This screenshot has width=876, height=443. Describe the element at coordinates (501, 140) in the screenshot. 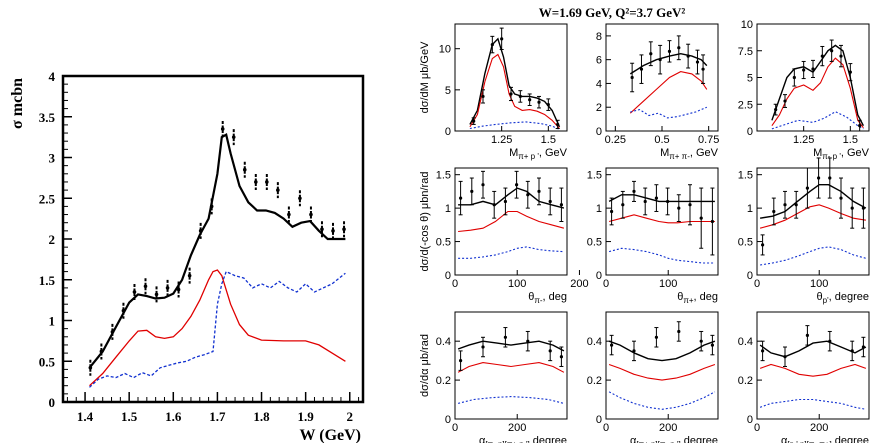

I see `x-tick-label: 1.25` at that location.